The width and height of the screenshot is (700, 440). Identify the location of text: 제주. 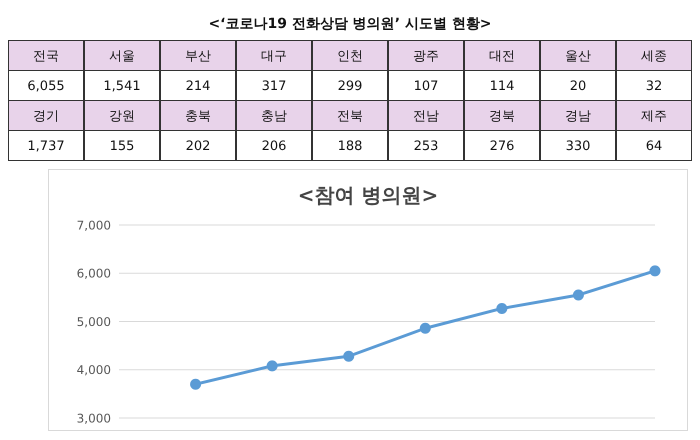
(654, 116).